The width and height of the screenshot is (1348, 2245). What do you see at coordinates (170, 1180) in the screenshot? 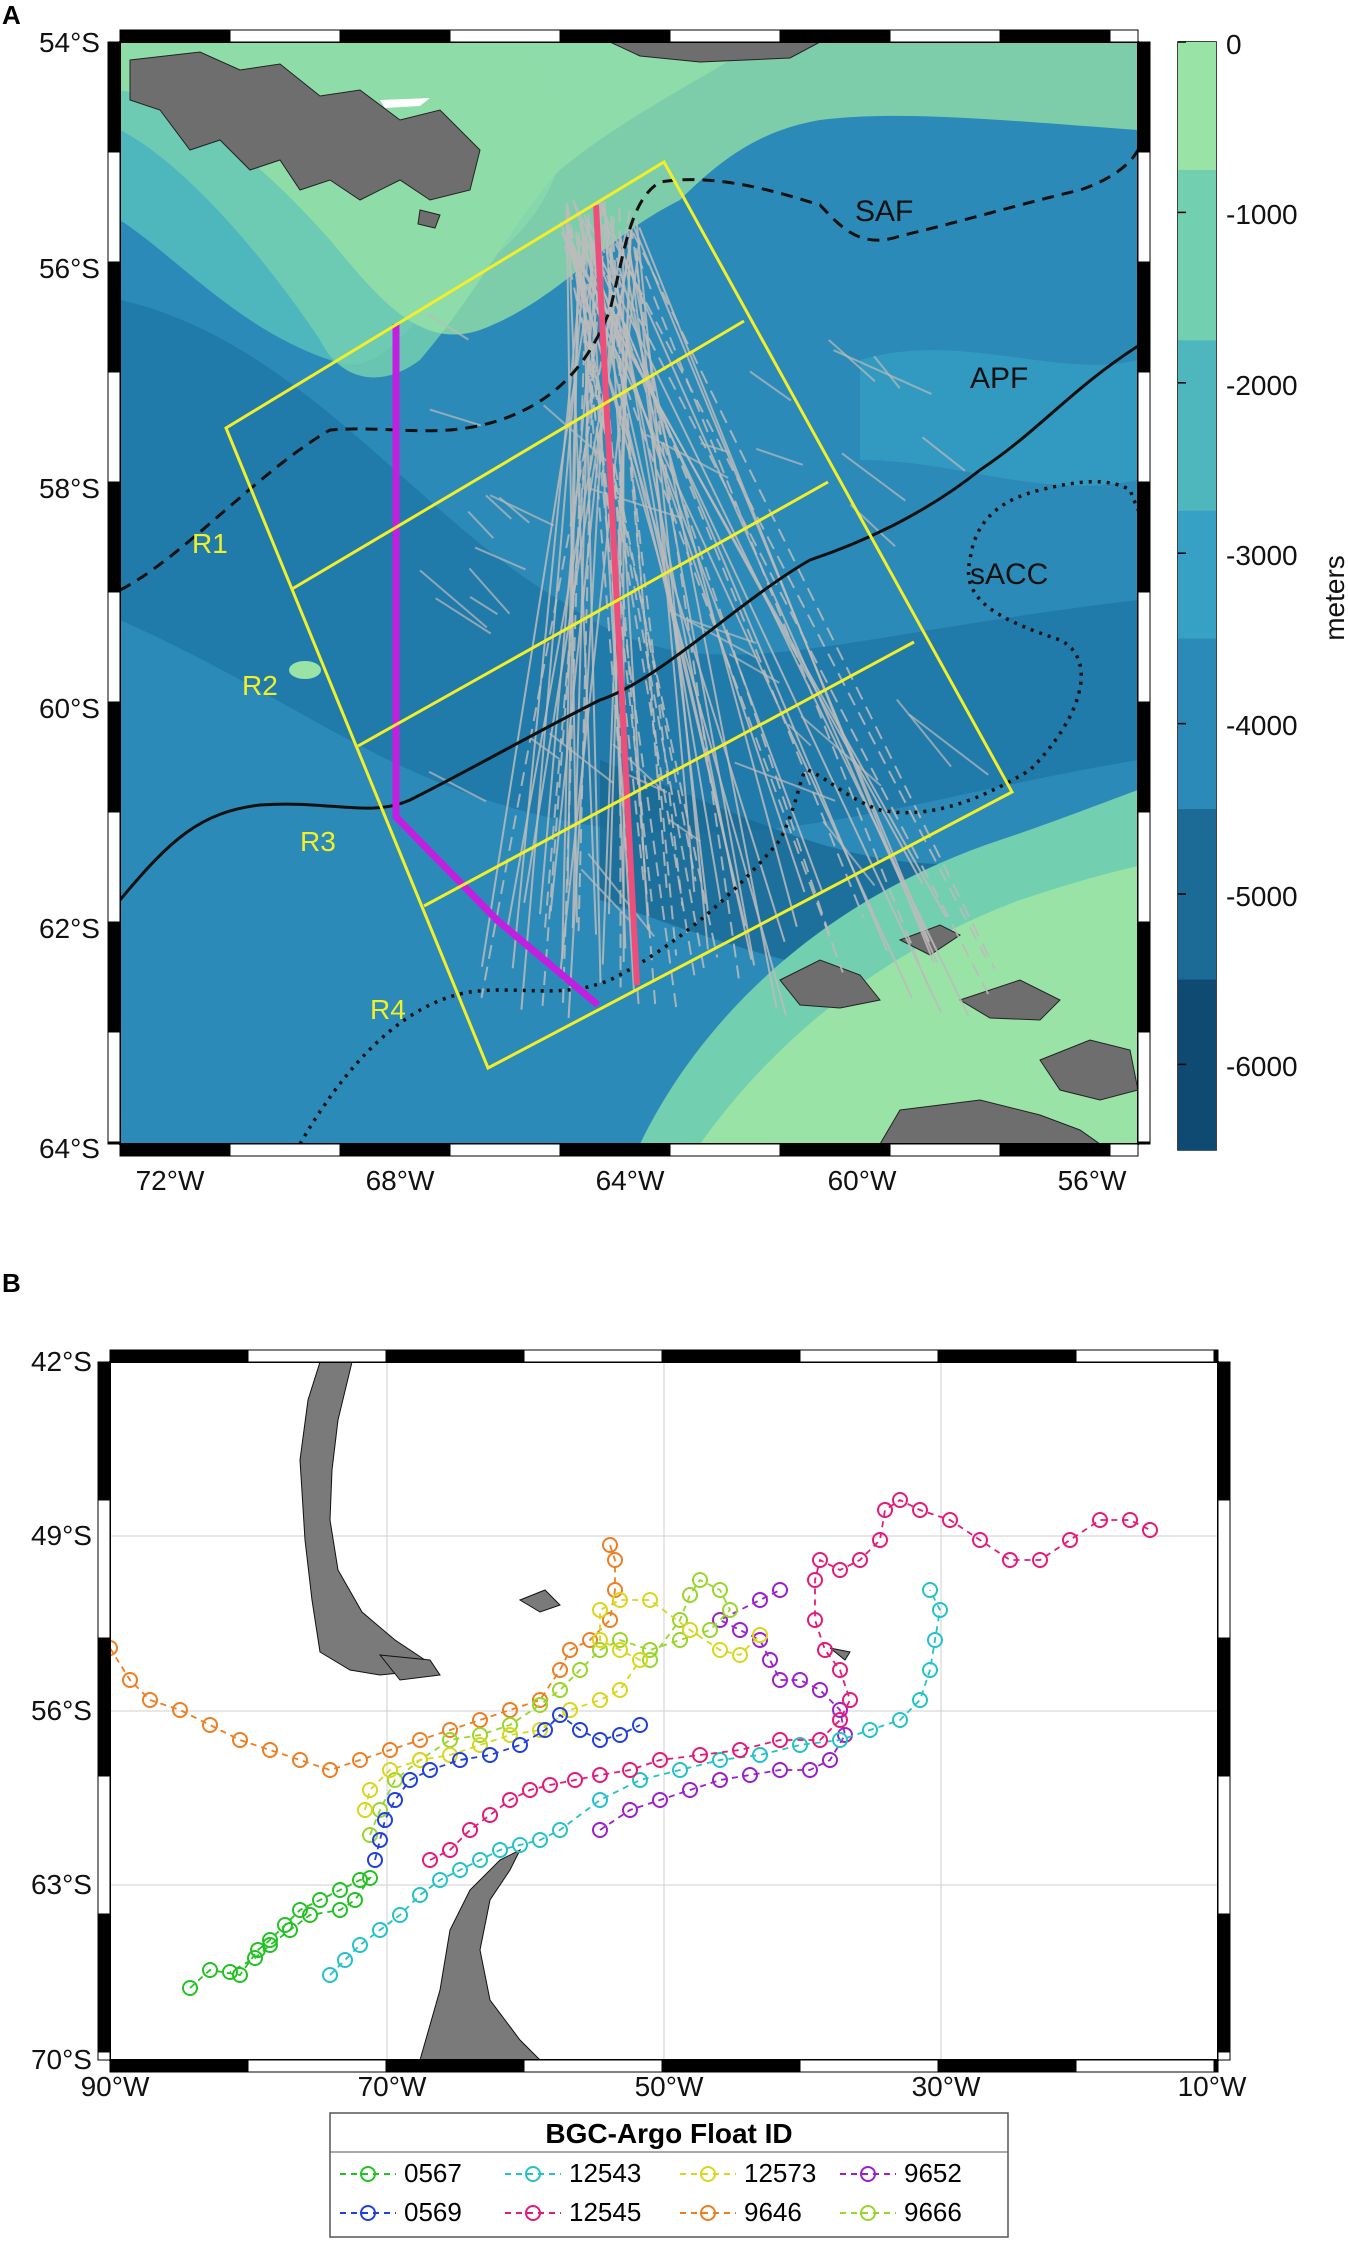
I see `lon-tick: 72°W` at bounding box center [170, 1180].